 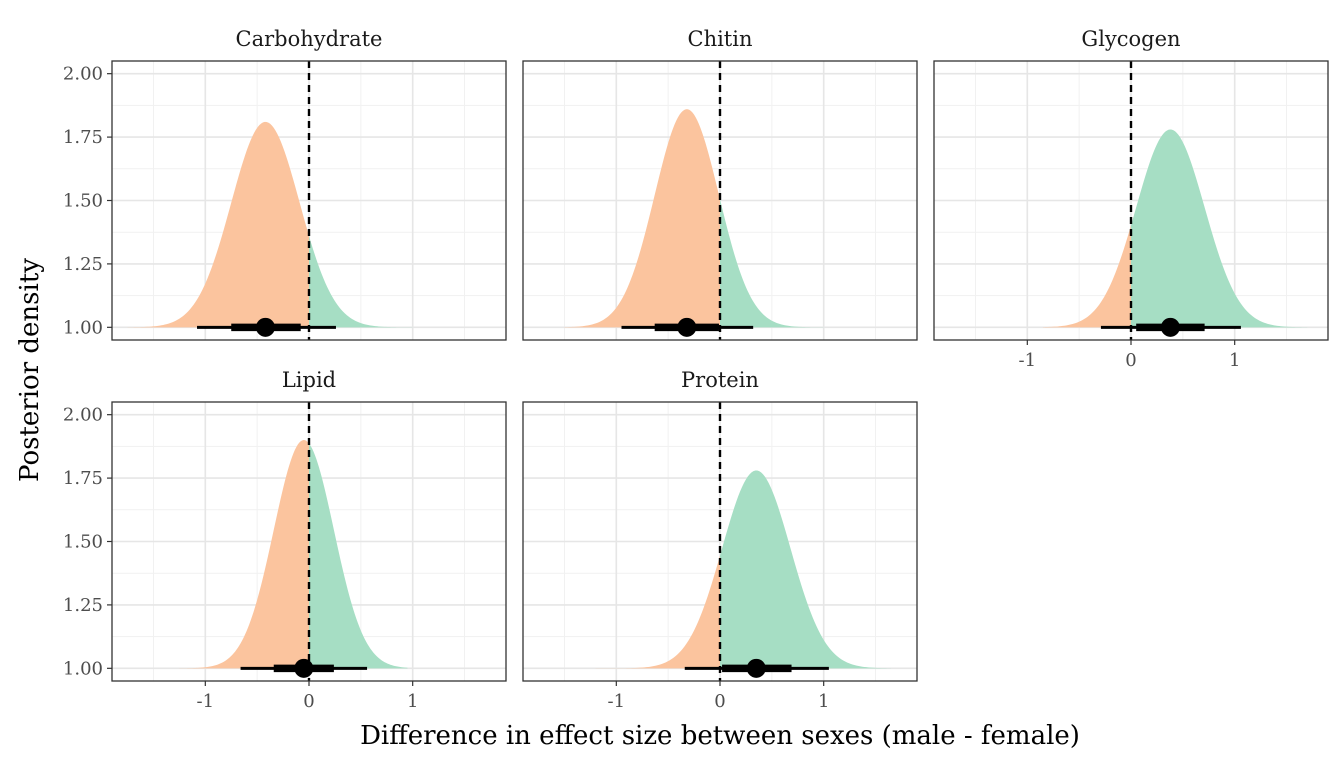 I want to click on panel-carbohydrate: Carbohydrate 1.00 1.25 1.50 1.75 2.00, so click(x=285, y=184).